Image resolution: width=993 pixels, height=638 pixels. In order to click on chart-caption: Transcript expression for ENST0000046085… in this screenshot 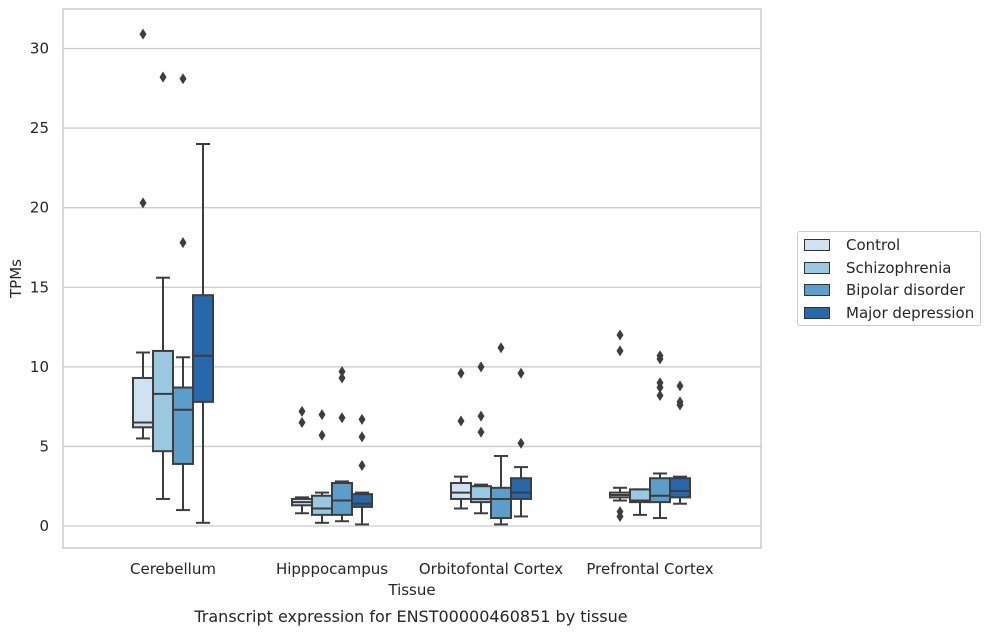, I will do `click(410, 616)`.